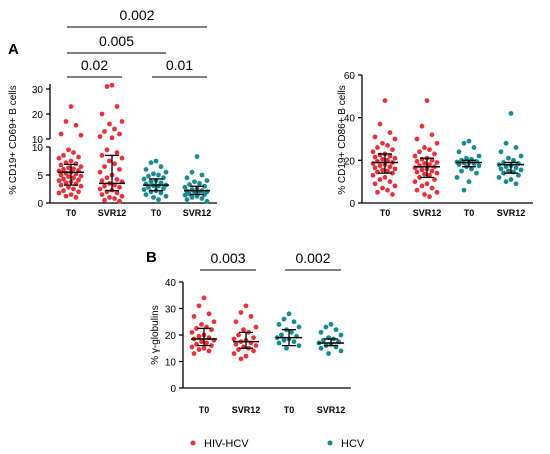 This screenshot has width=550, height=454. I want to click on legend-label: HIV-HCV, so click(226, 444).